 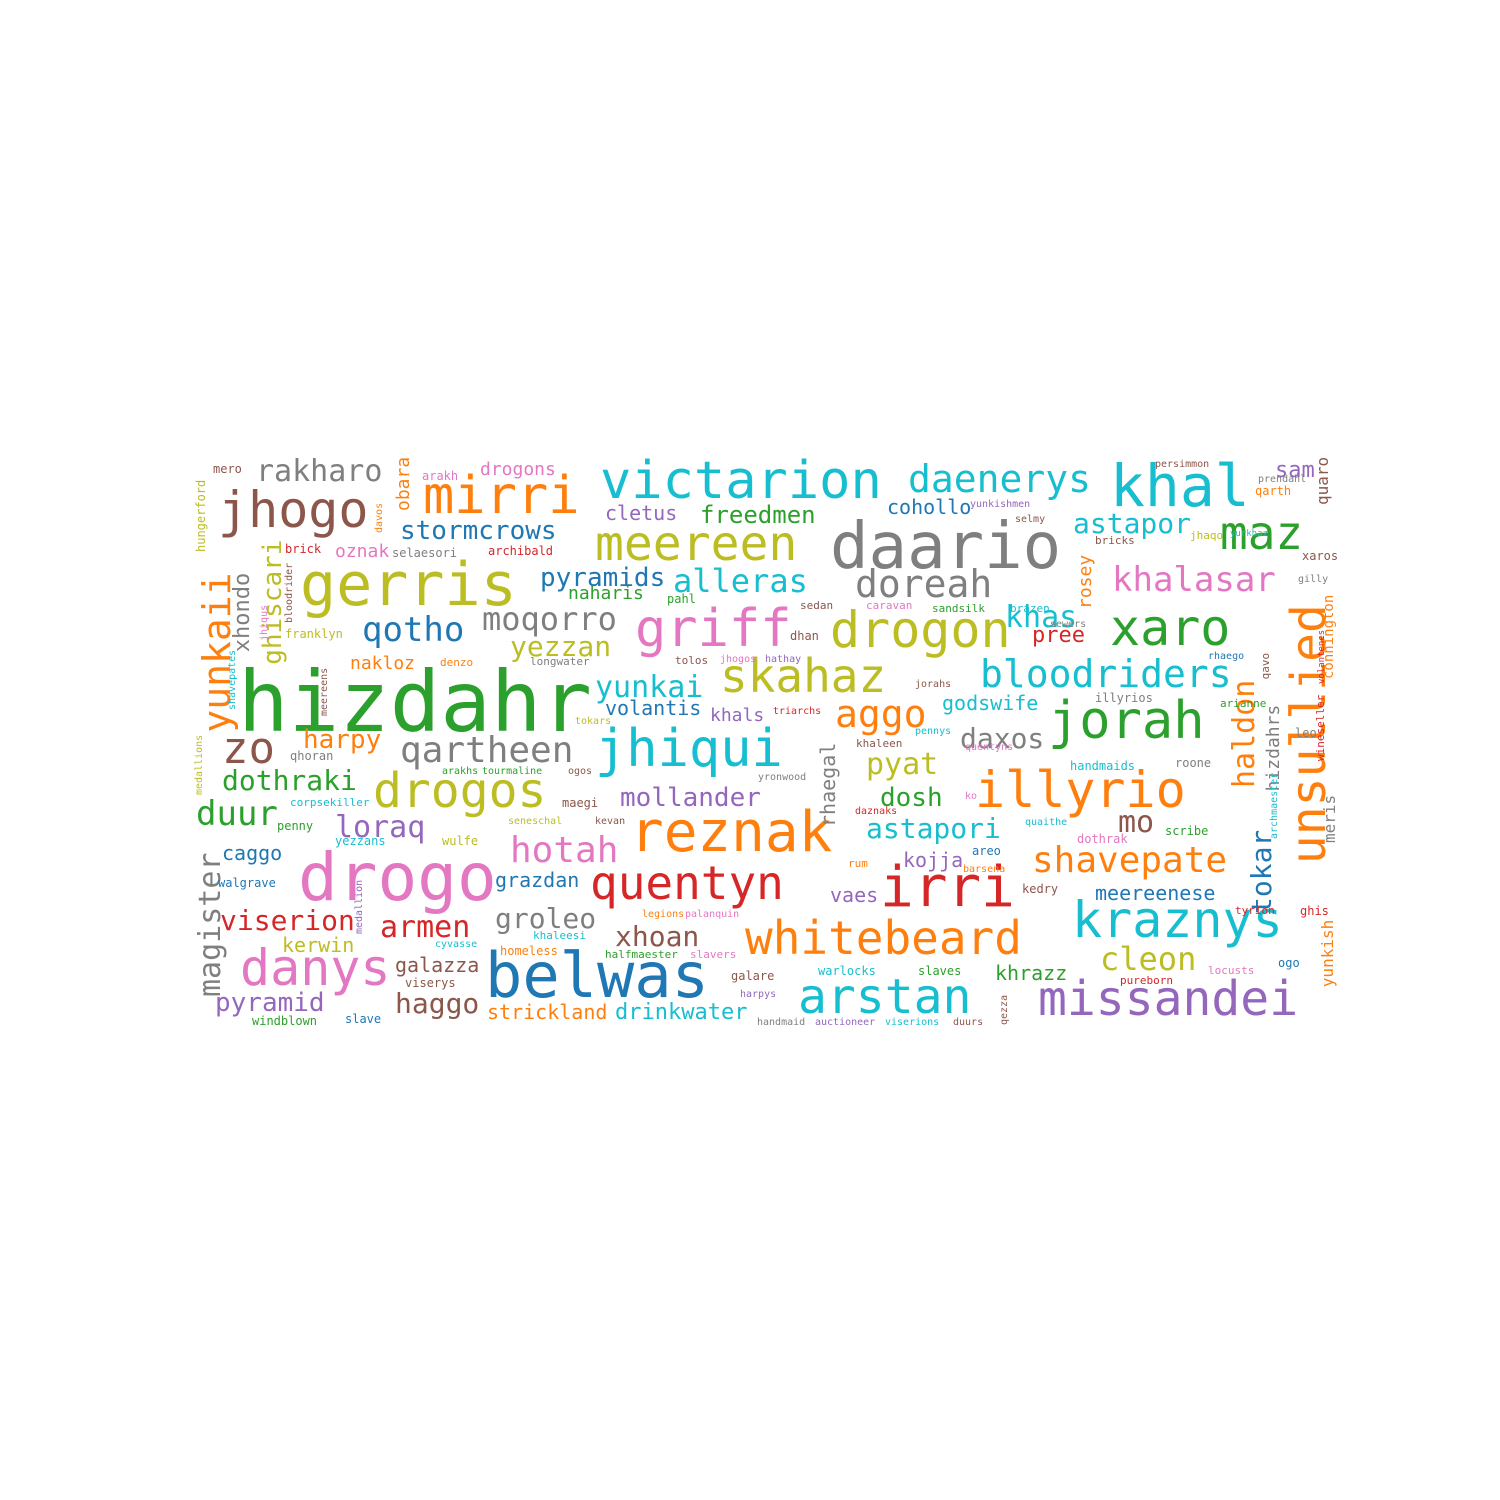 What do you see at coordinates (1282, 479) in the screenshot?
I see `word-prendahl: prendahl` at bounding box center [1282, 479].